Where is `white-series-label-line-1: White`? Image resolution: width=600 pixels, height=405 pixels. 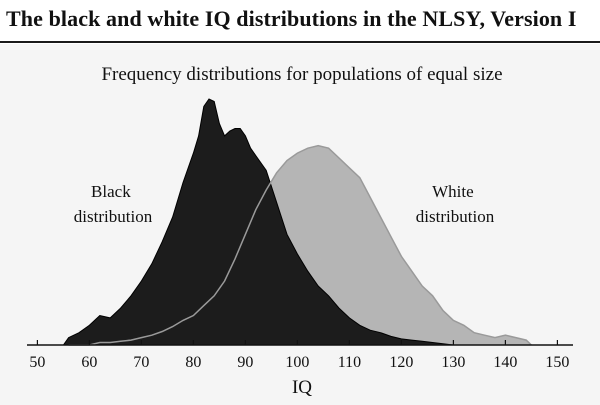 white-series-label-line-1: White is located at coordinates (453, 191).